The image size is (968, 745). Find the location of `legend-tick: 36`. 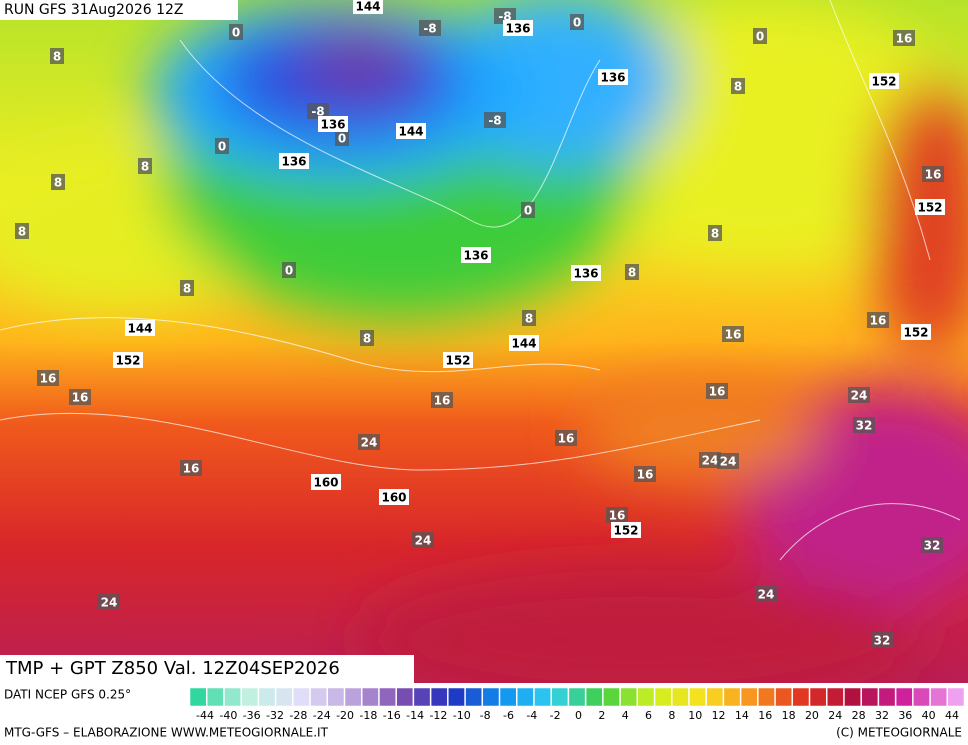

legend-tick: 36 is located at coordinates (905, 715).